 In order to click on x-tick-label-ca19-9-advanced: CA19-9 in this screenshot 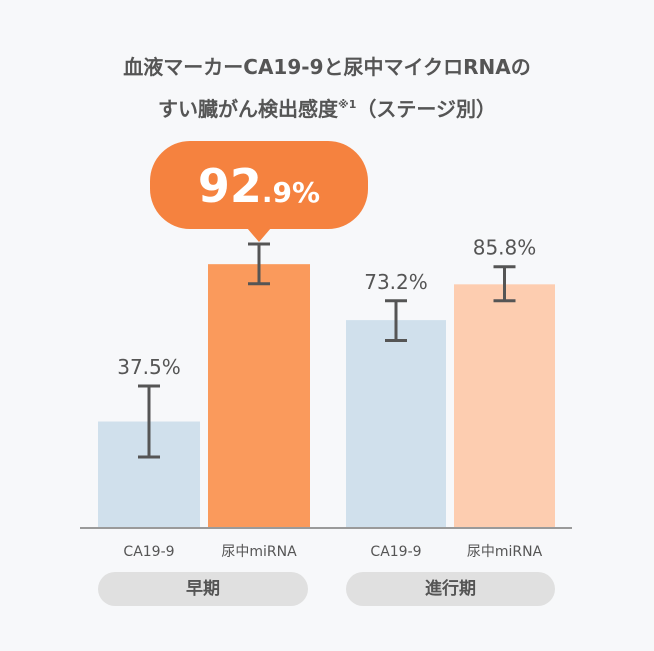, I will do `click(395, 552)`.